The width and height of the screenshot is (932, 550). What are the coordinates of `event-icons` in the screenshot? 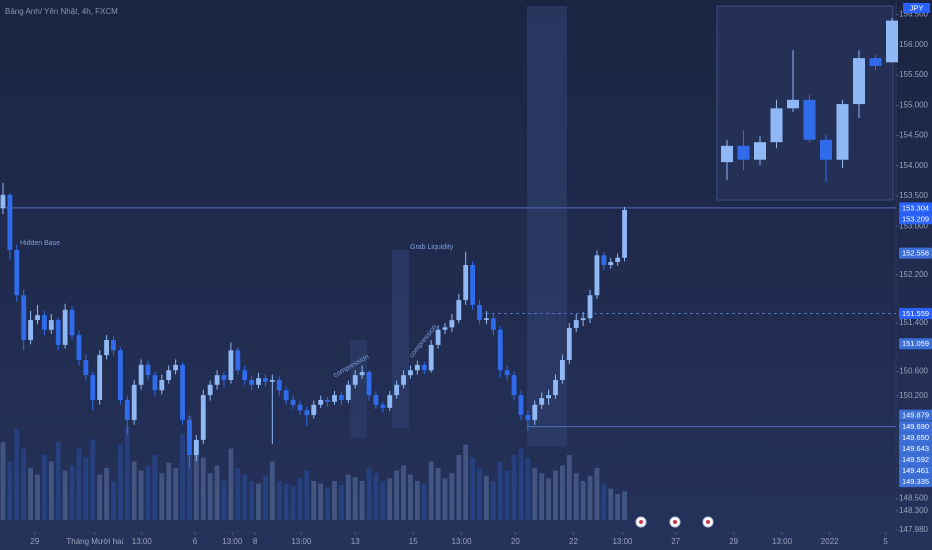 It's located at (674, 522).